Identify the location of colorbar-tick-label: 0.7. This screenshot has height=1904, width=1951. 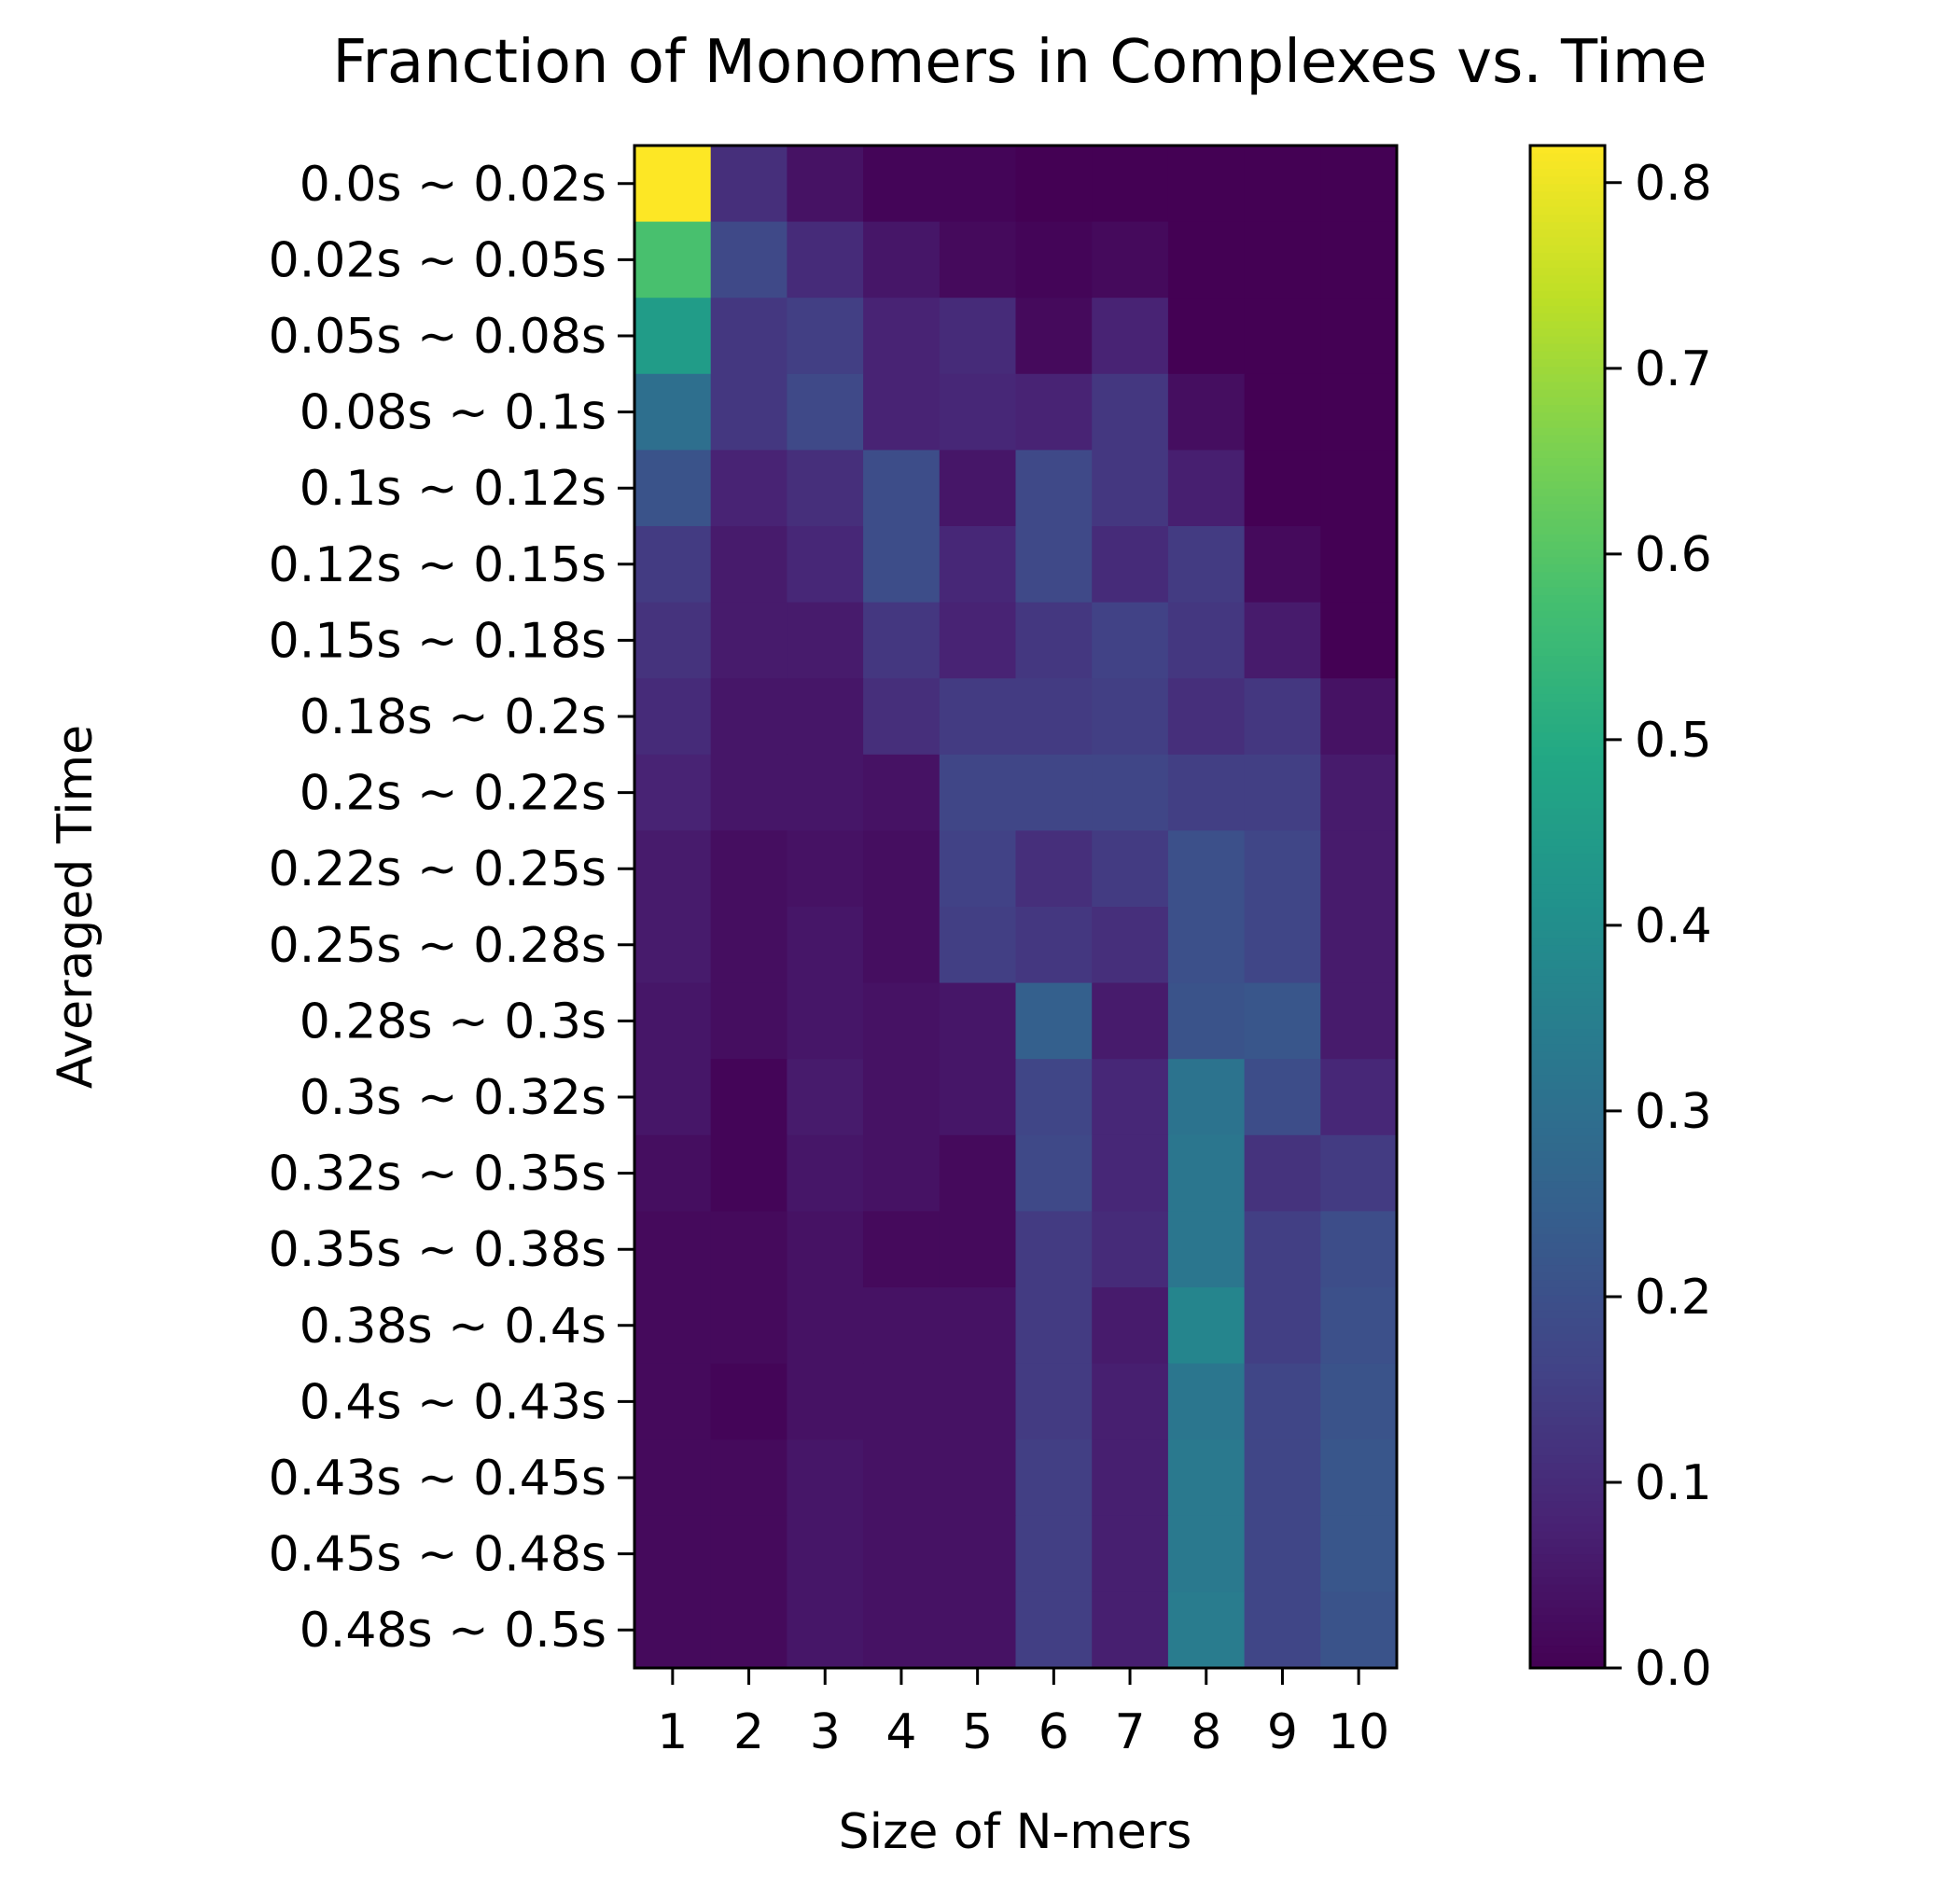
(1674, 369).